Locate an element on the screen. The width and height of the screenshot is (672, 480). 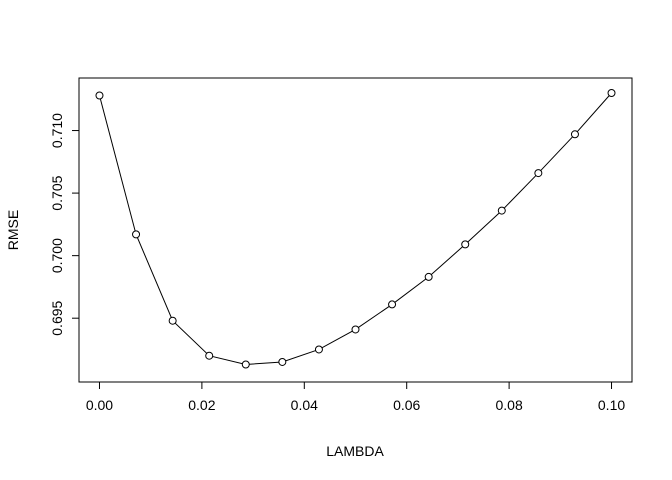
y-tick-label: 0.710 is located at coordinates (57, 130).